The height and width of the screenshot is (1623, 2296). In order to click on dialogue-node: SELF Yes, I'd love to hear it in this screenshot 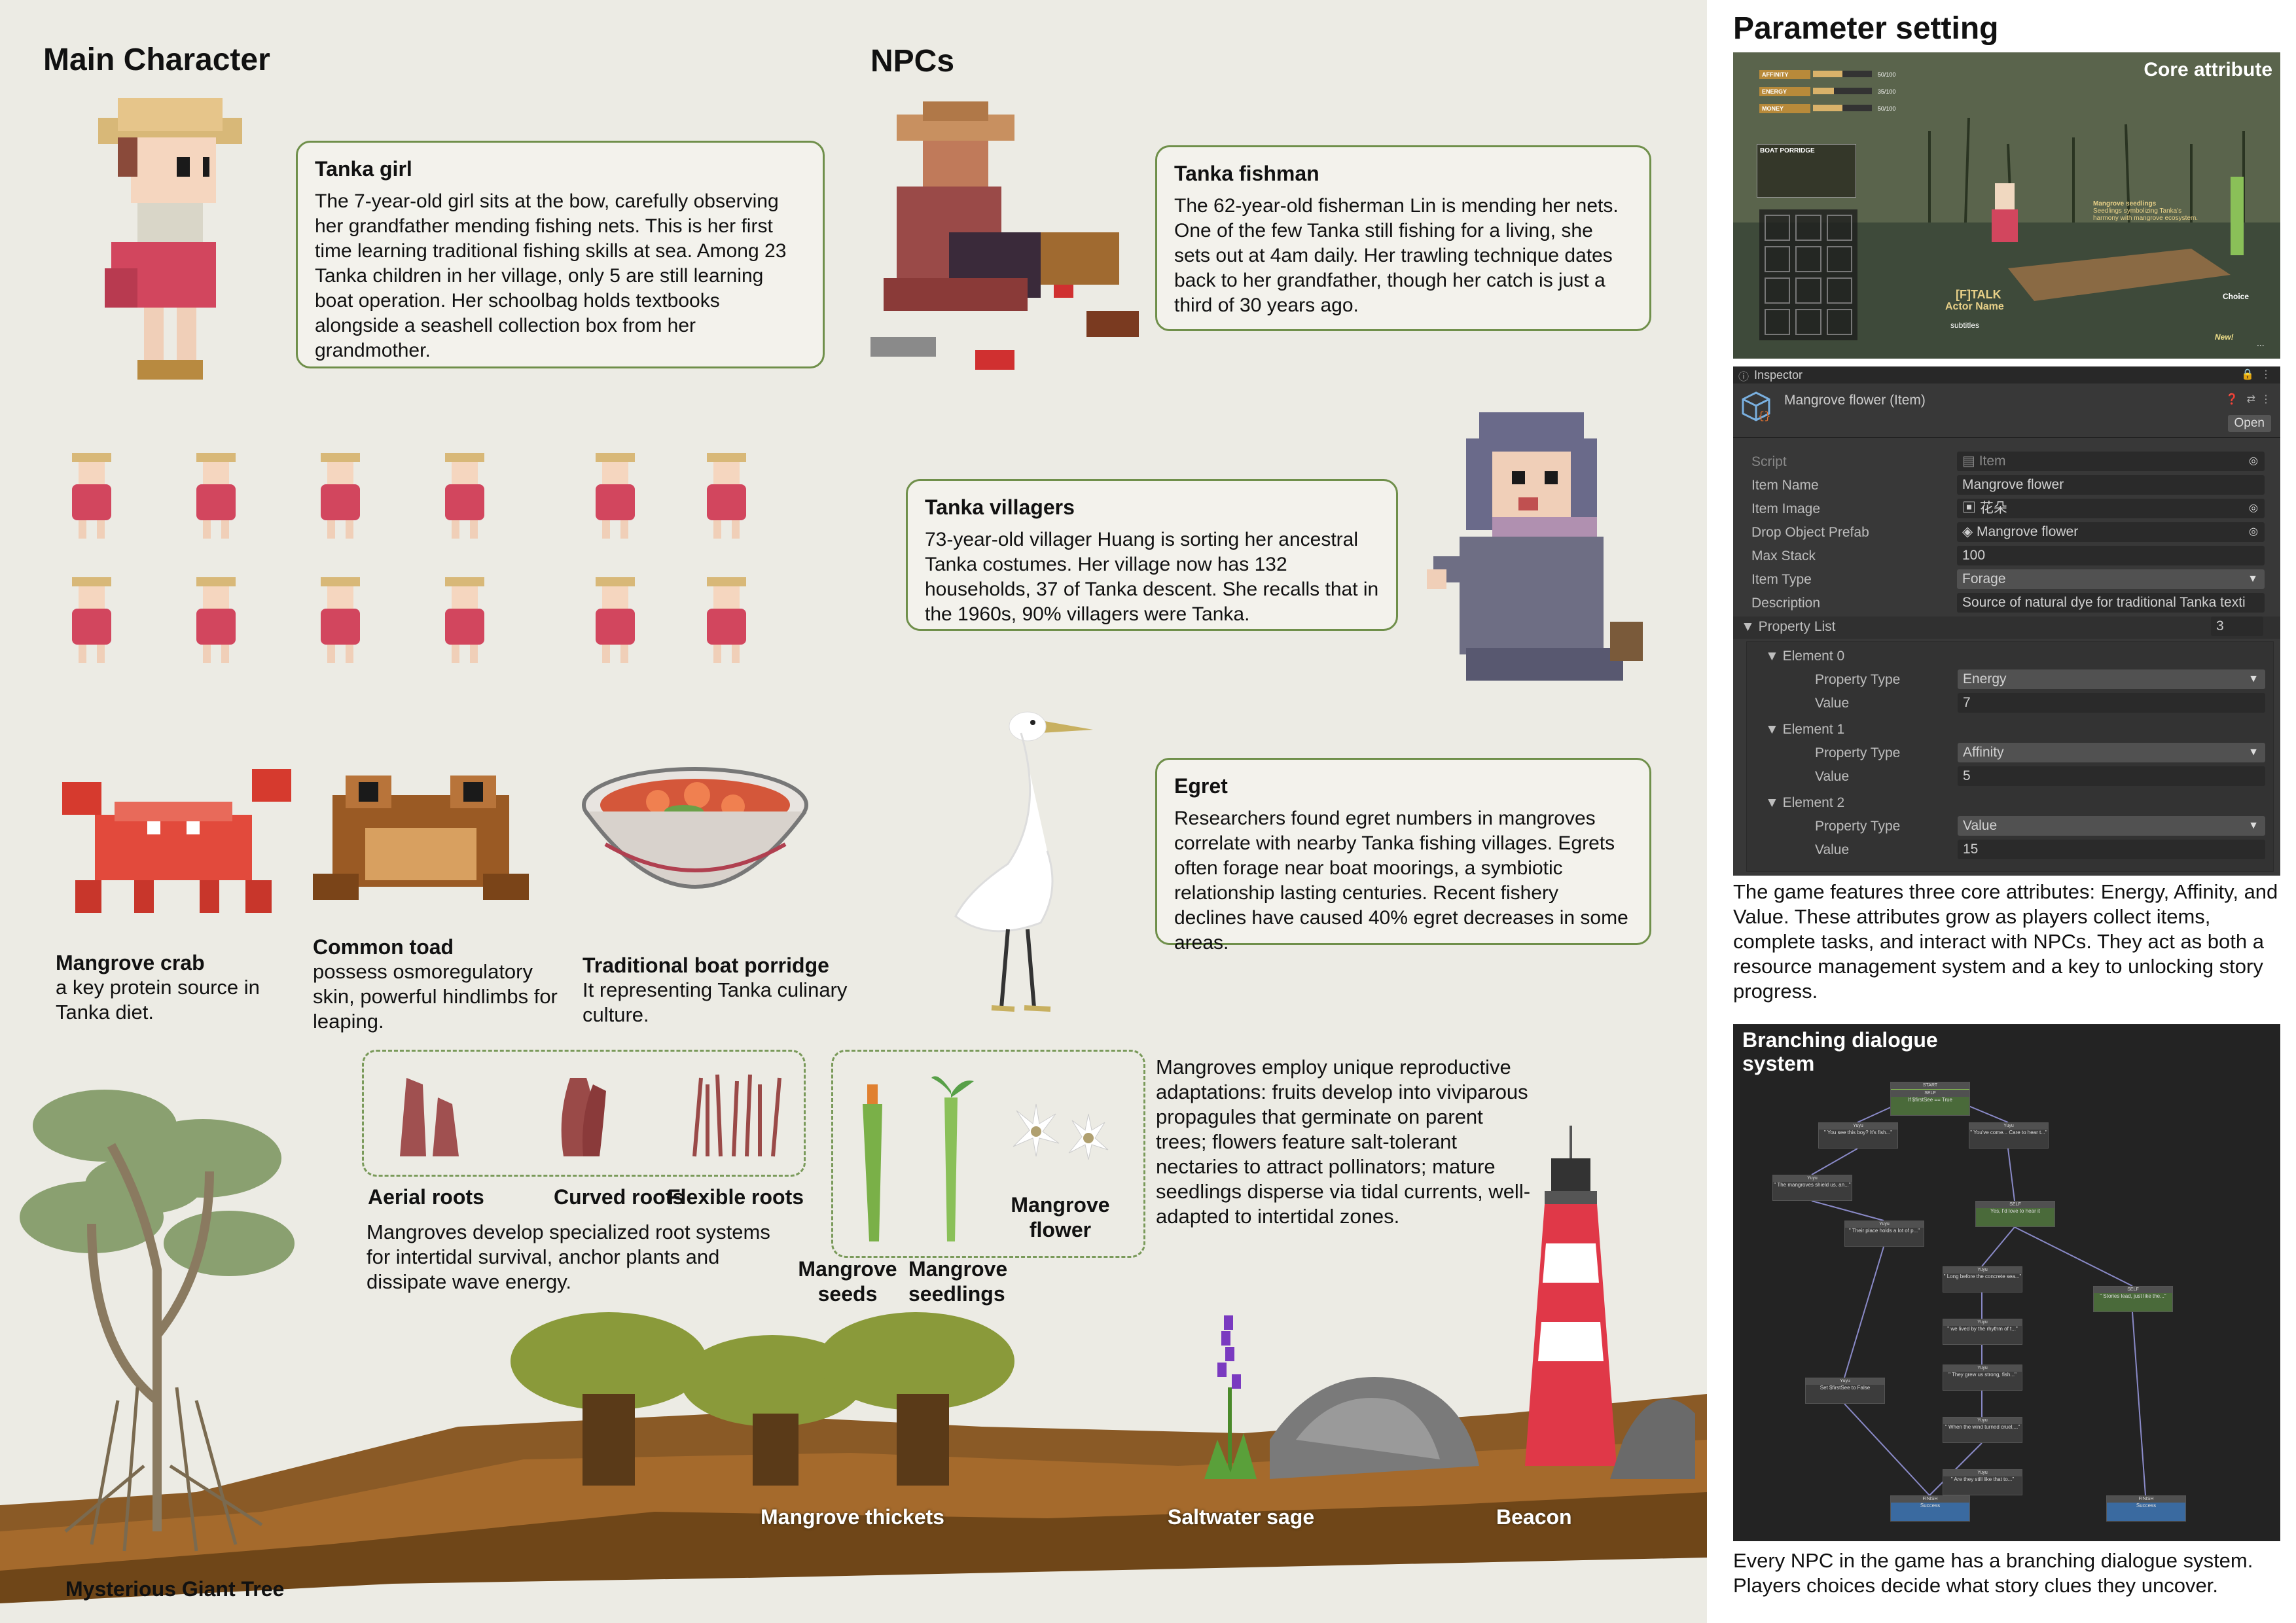, I will do `click(2015, 1214)`.